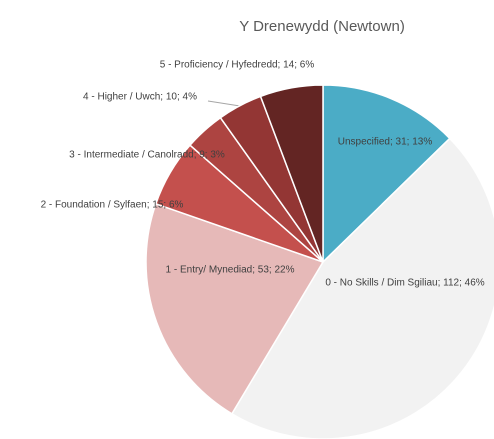 The height and width of the screenshot is (439, 494). Describe the element at coordinates (385, 142) in the screenshot. I see `data-label: Unspecified; 31; 13%` at that location.